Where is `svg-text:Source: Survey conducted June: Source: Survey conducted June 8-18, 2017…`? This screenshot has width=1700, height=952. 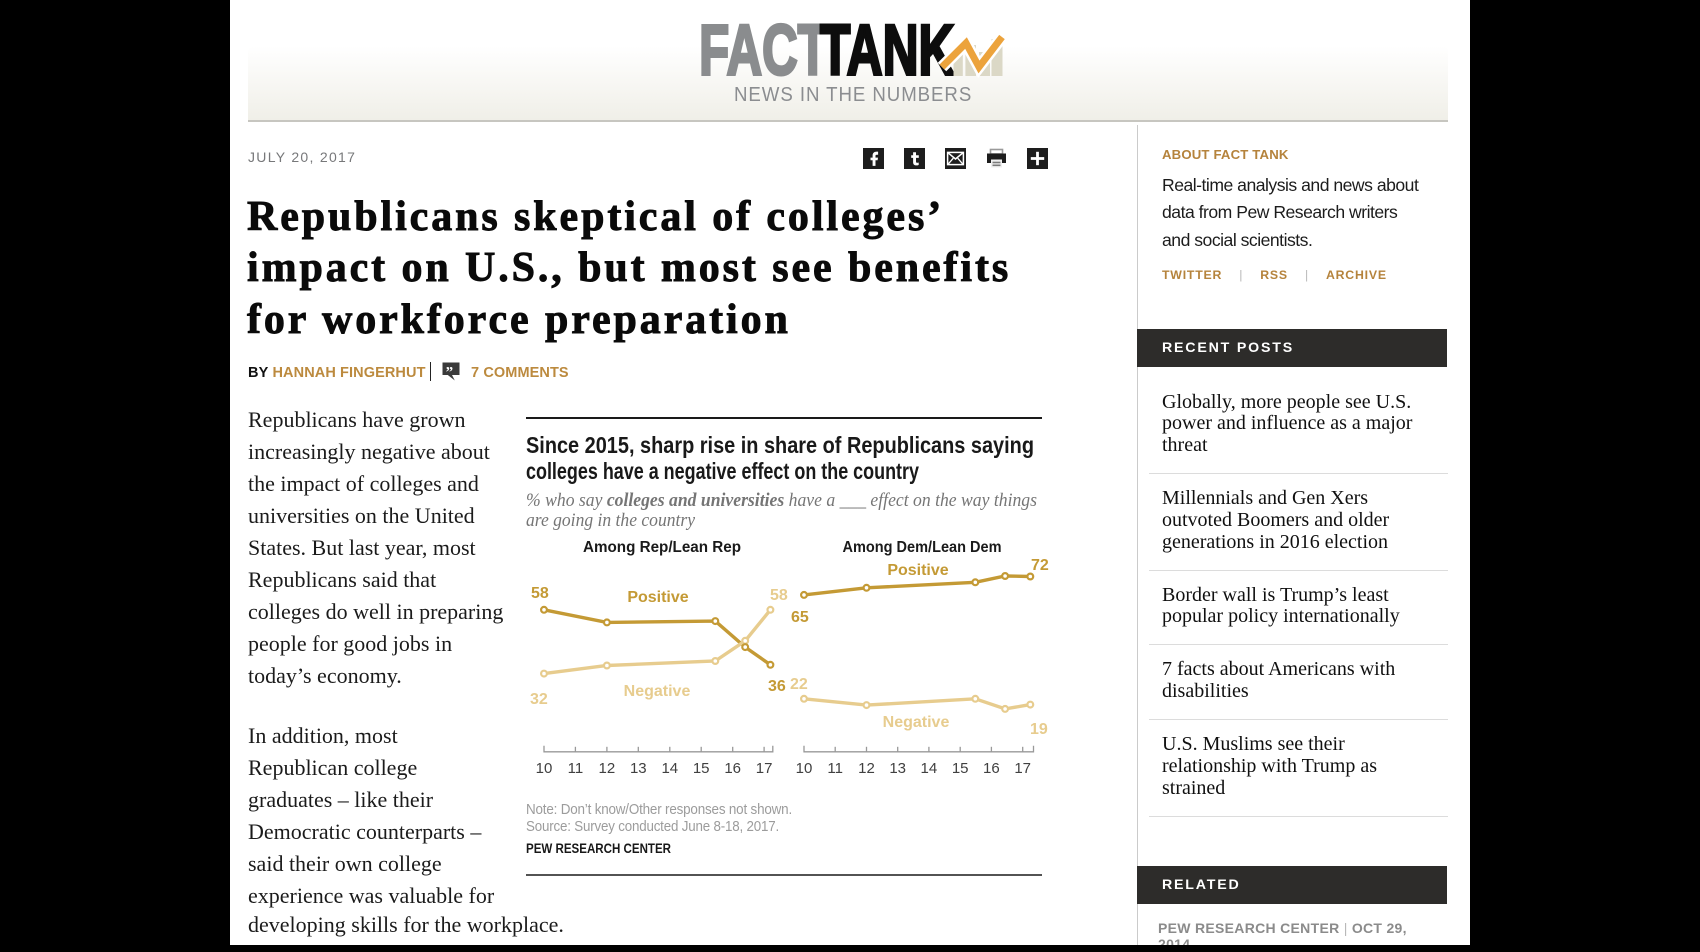 svg-text:Source: Survey conducted June: Source: Survey conducted June 8-18, 2017… is located at coordinates (652, 827).